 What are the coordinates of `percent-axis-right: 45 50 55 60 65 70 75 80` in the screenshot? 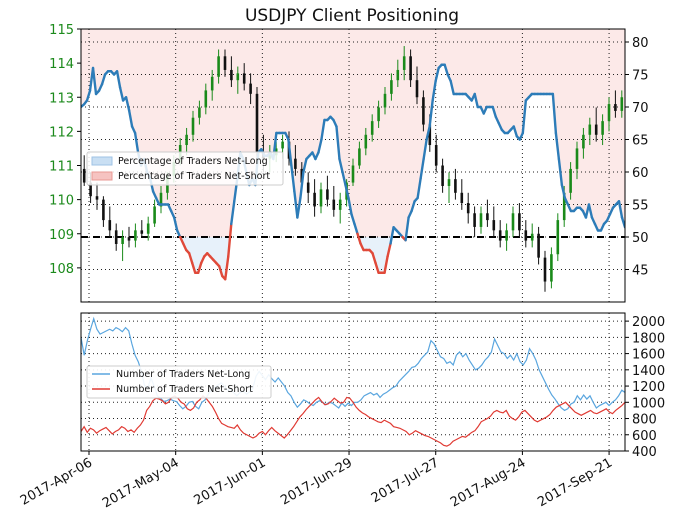 It's located at (637, 157).